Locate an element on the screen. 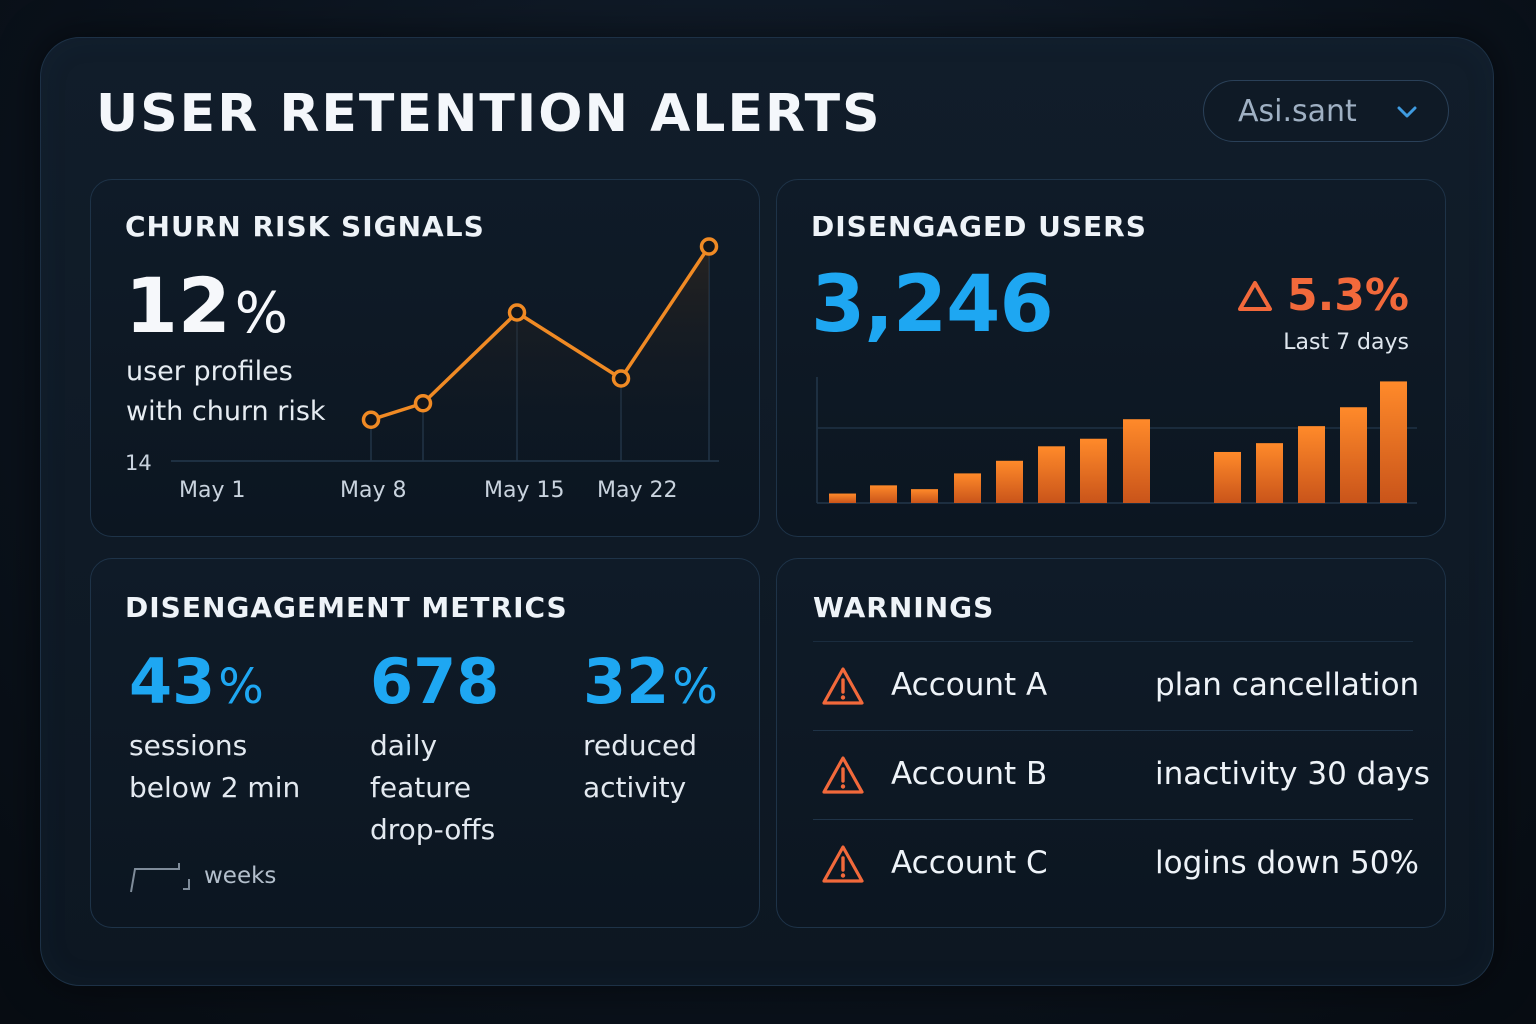 Image resolution: width=1536 pixels, height=1024 pixels. metric-reduced-activity: 32% reduced activity is located at coordinates (650, 730).